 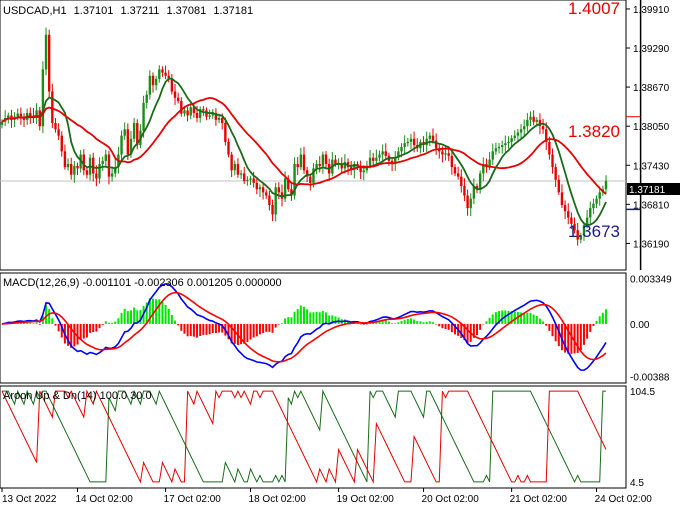 I want to click on macd-tick-label: 0.00, so click(x=640, y=325).